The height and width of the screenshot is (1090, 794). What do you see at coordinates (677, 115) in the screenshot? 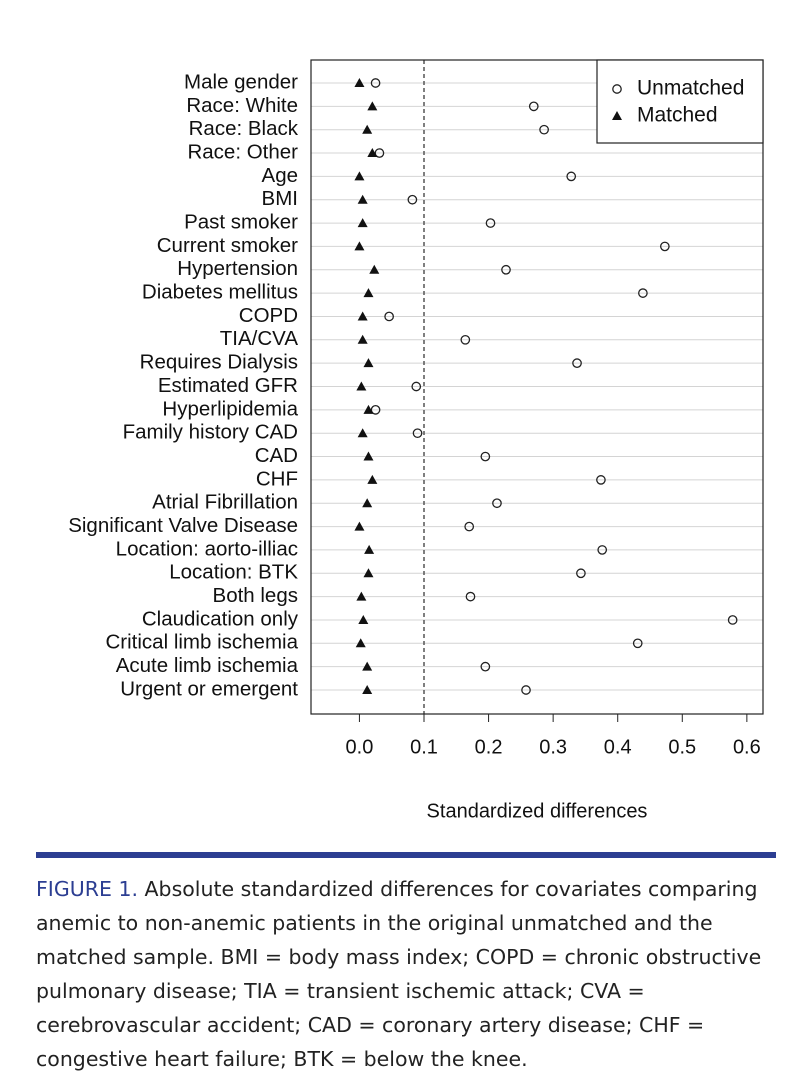
I see `legend-label: Matched` at bounding box center [677, 115].